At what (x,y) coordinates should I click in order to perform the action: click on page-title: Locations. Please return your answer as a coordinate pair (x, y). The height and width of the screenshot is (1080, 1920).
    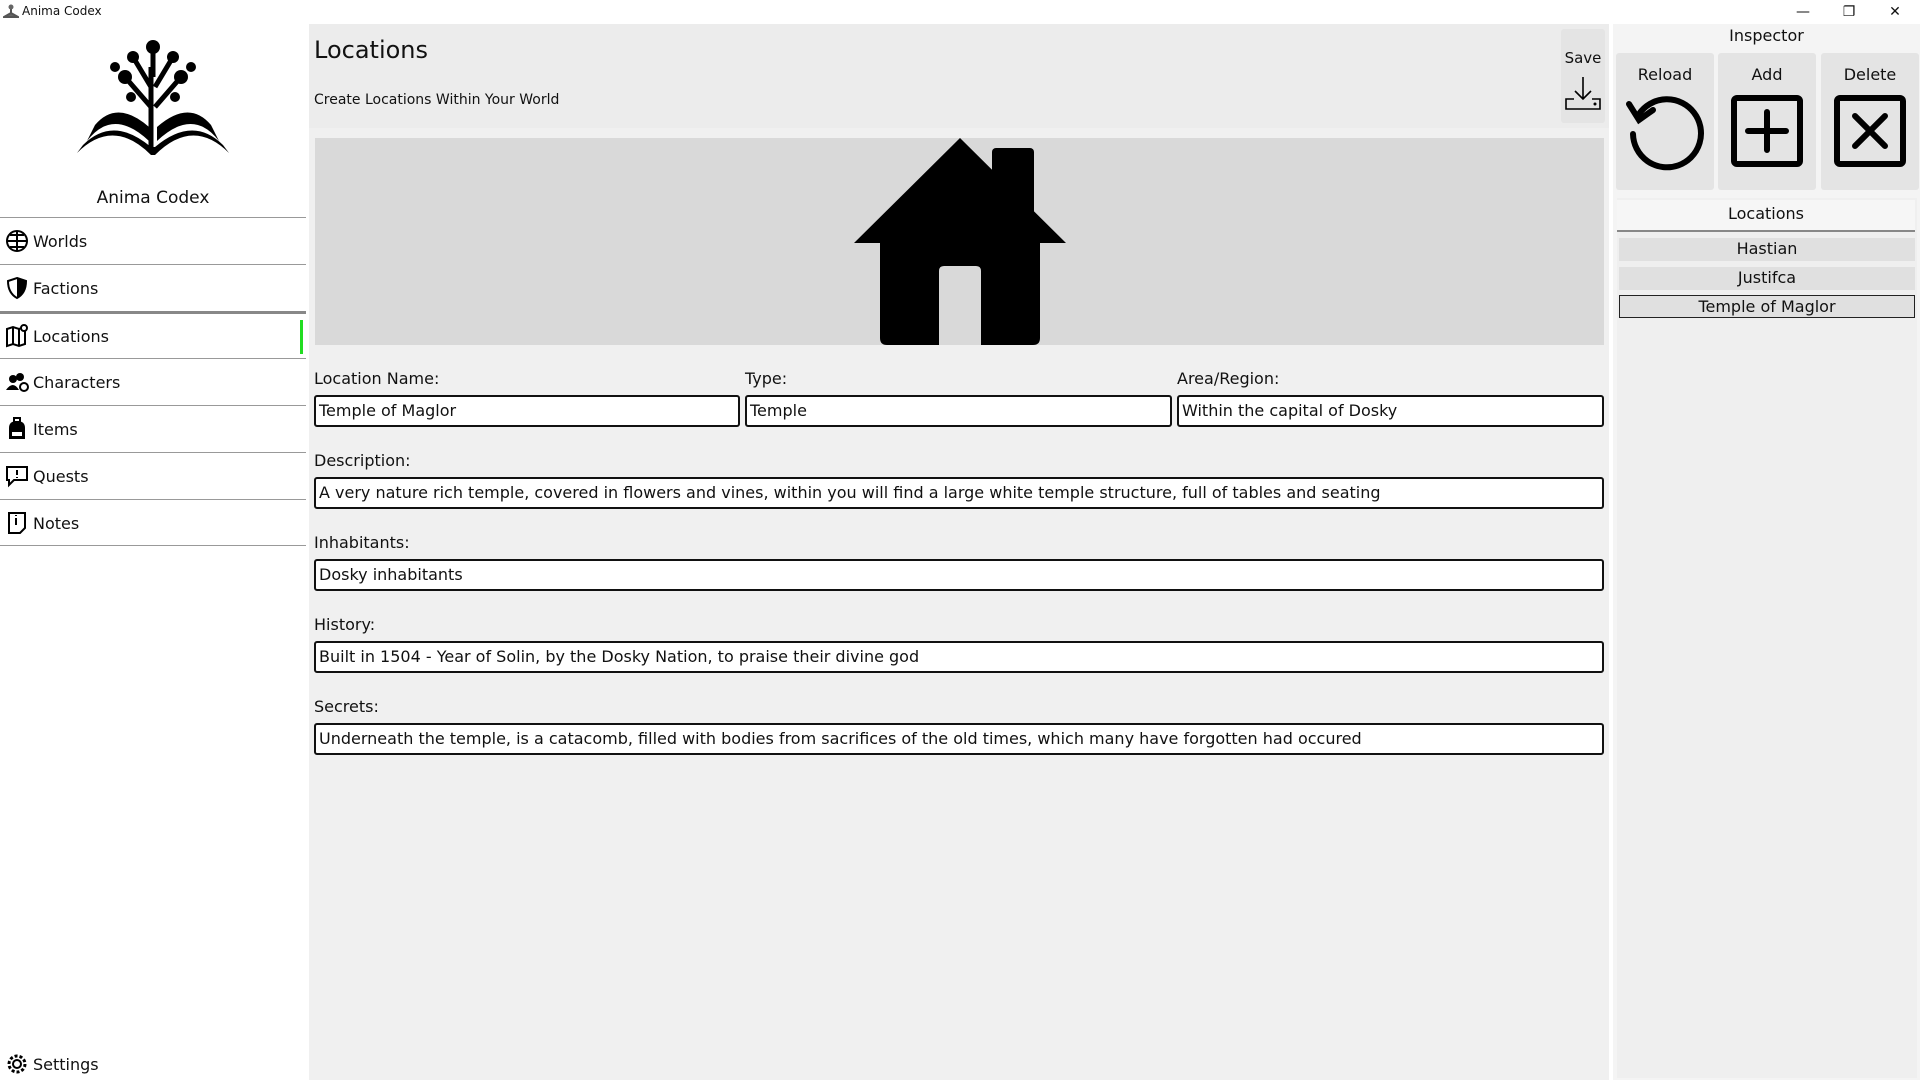
    Looking at the image, I should click on (371, 50).